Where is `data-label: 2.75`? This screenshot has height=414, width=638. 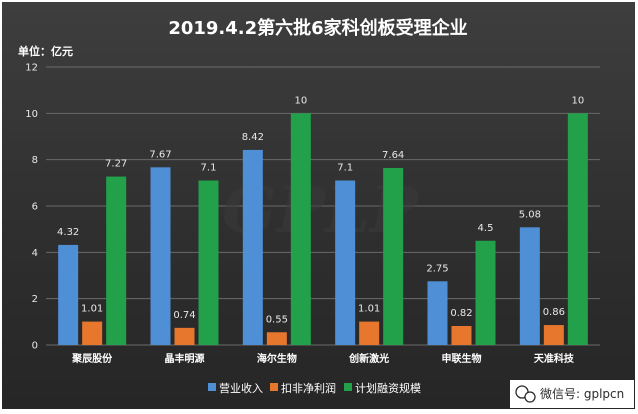 data-label: 2.75 is located at coordinates (437, 268).